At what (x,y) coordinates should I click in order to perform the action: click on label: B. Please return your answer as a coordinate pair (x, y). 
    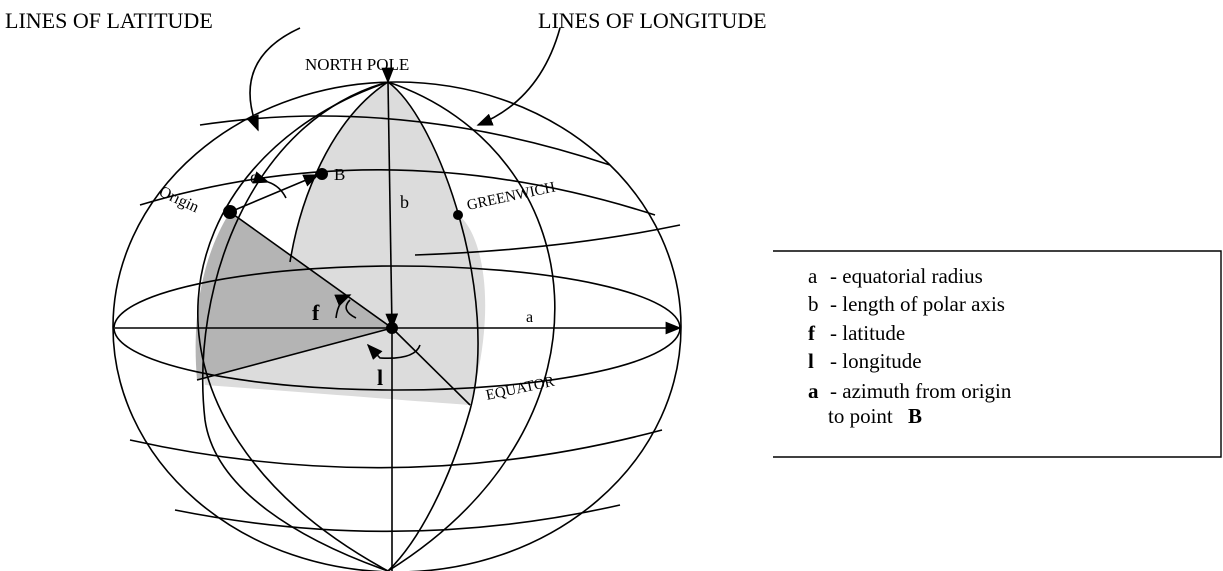
    Looking at the image, I should click on (339, 174).